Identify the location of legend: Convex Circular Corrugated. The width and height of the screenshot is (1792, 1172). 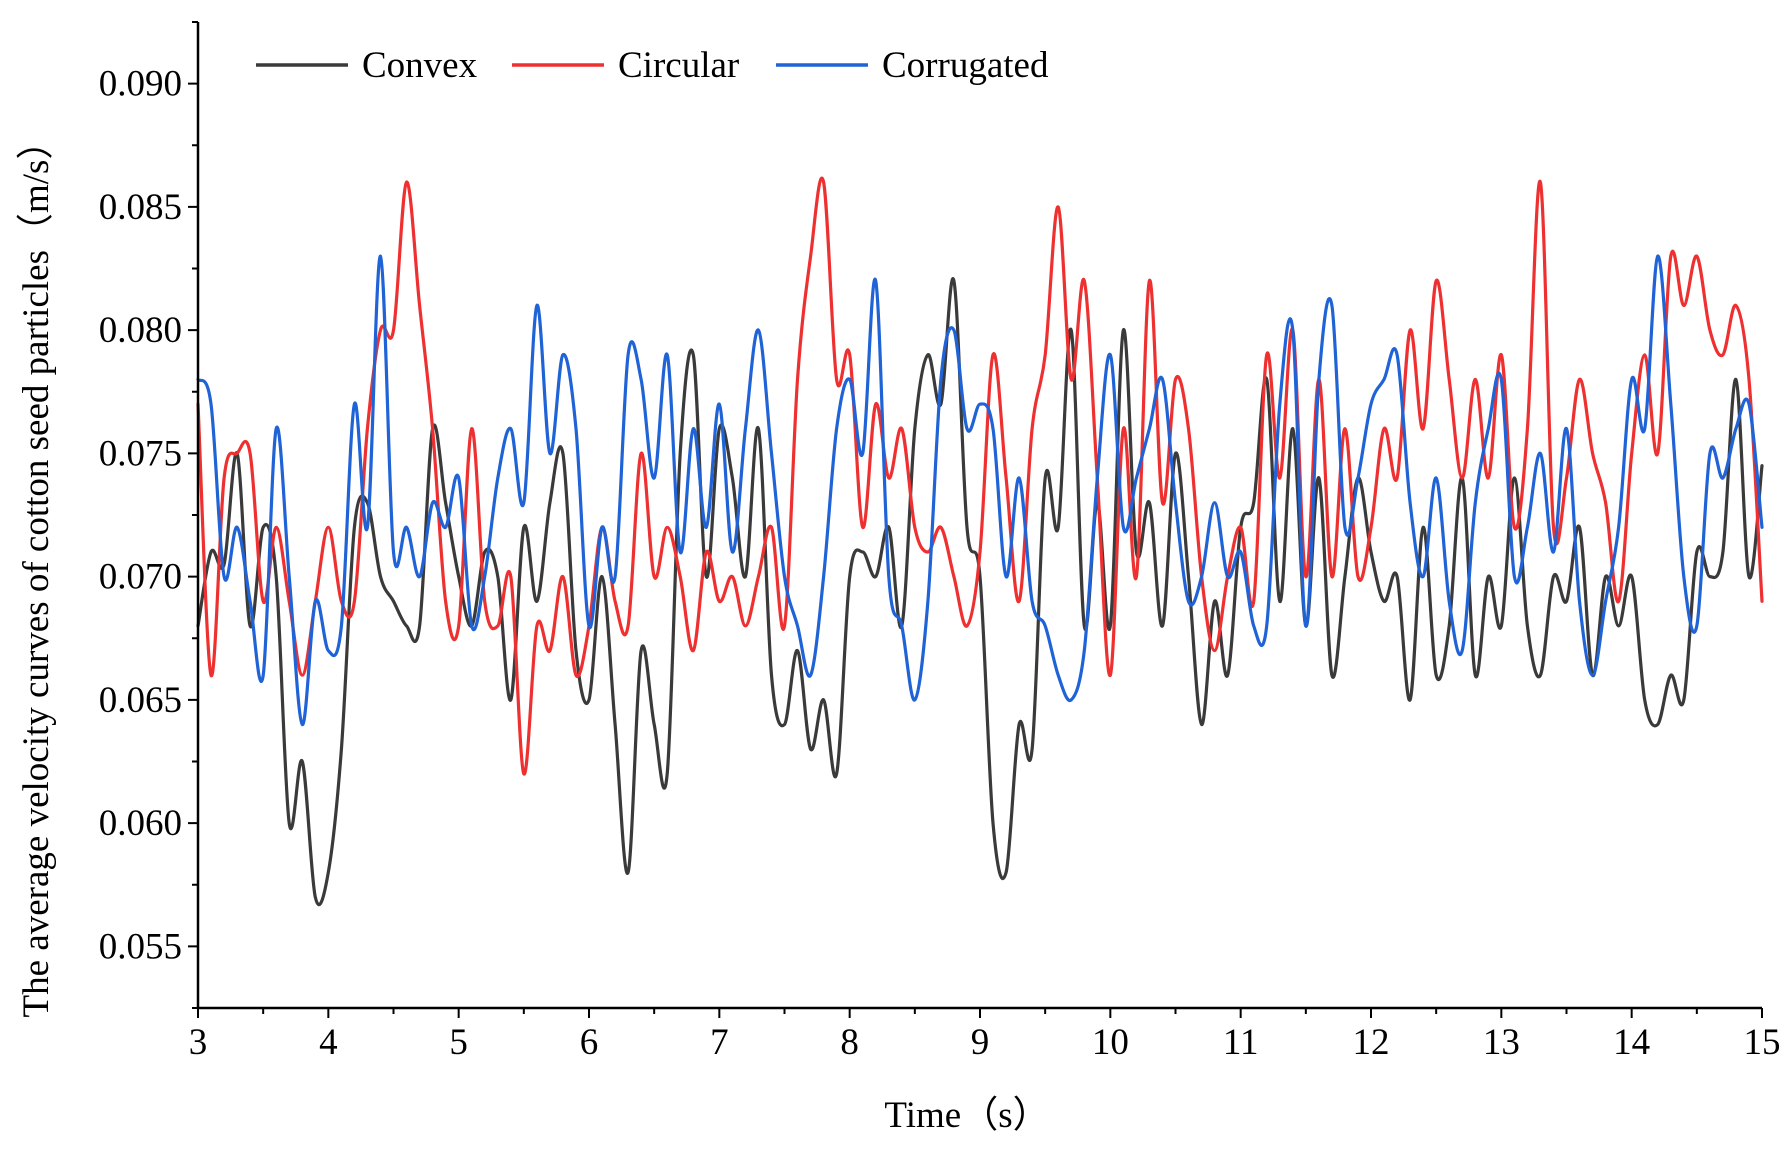
(652, 65).